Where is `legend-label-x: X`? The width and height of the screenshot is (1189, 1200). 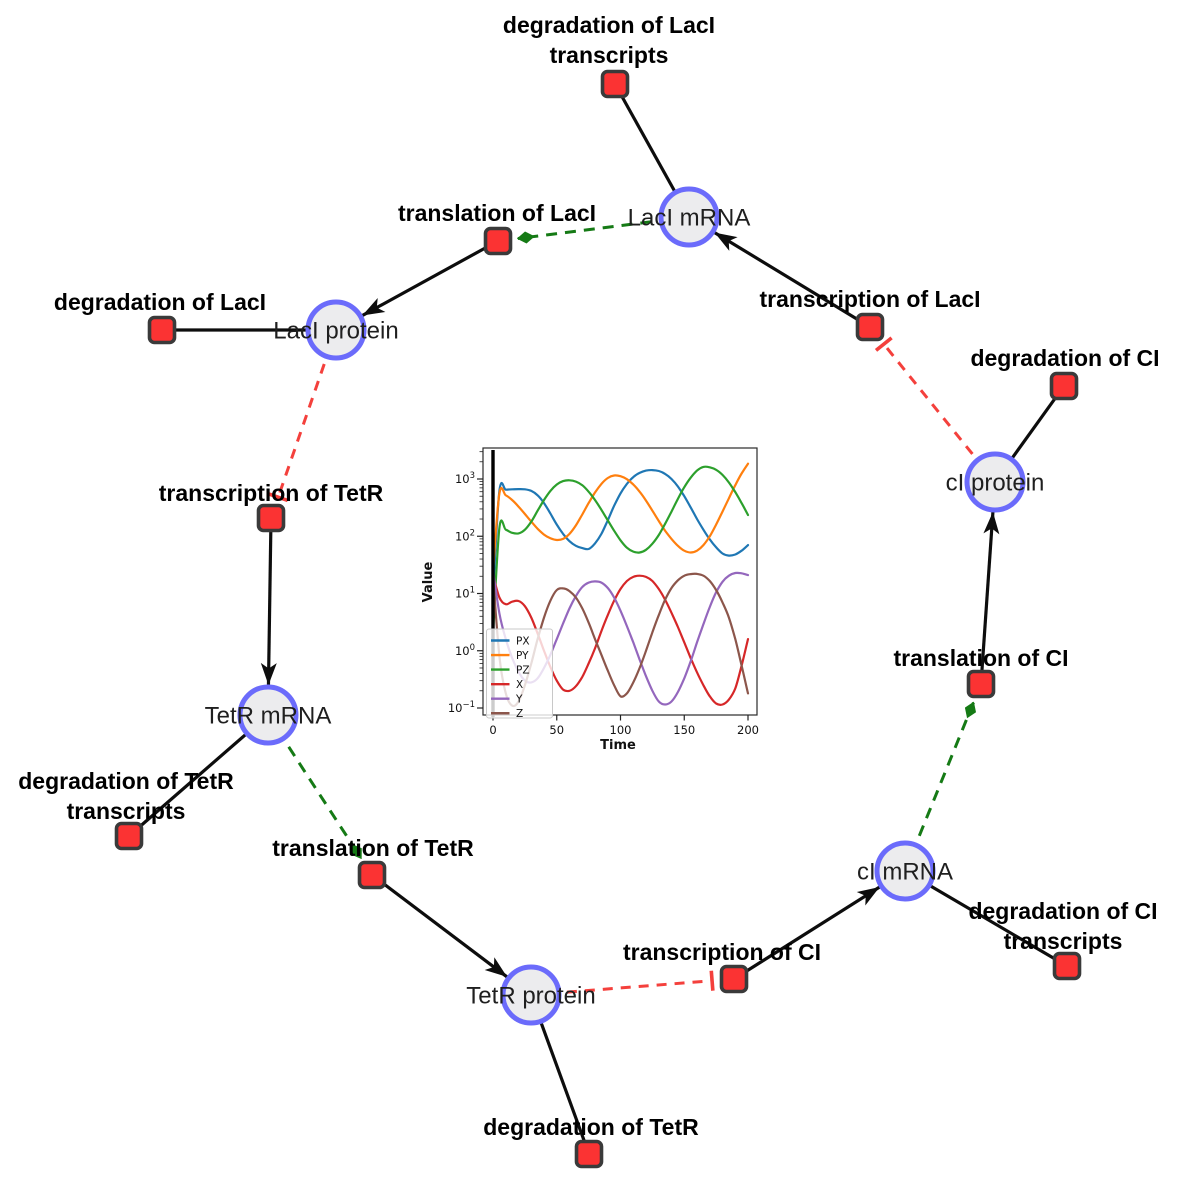
legend-label-x: X is located at coordinates (519, 685).